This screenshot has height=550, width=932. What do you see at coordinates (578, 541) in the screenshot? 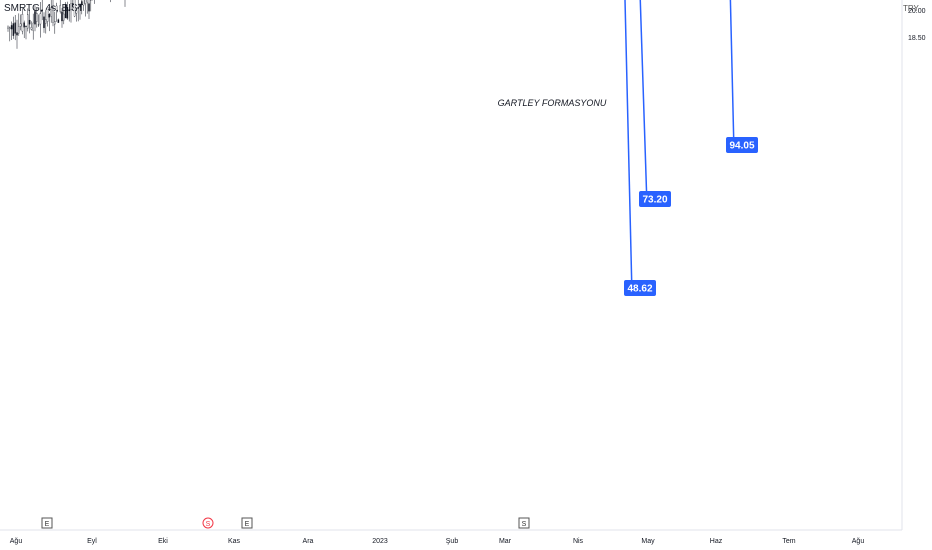
I see `x-tick-label: Nis` at bounding box center [578, 541].